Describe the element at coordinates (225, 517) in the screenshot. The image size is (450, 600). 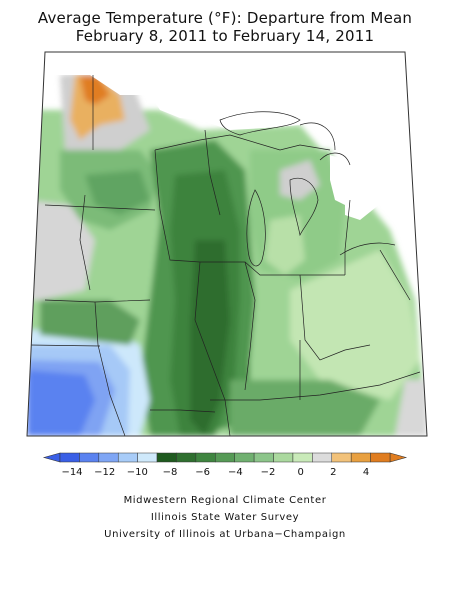
I see `credit-line2: Illinois State Water Survey` at that location.